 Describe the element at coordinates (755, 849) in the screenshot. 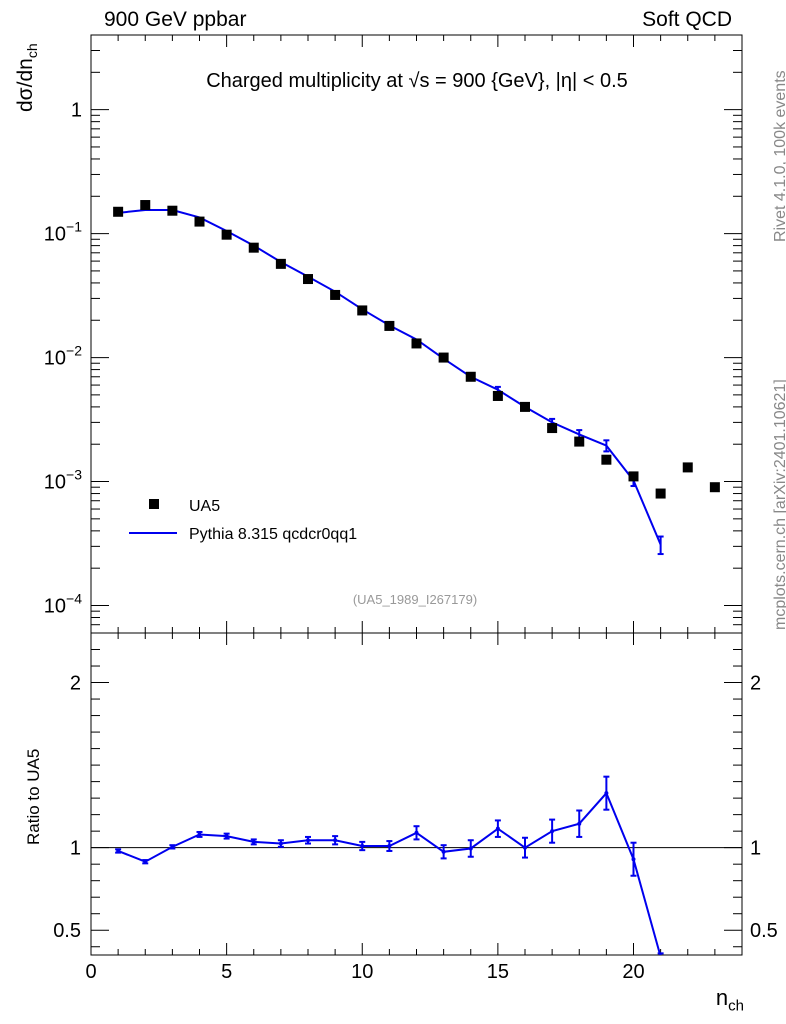

I see `y-tick-label-right: 1` at that location.